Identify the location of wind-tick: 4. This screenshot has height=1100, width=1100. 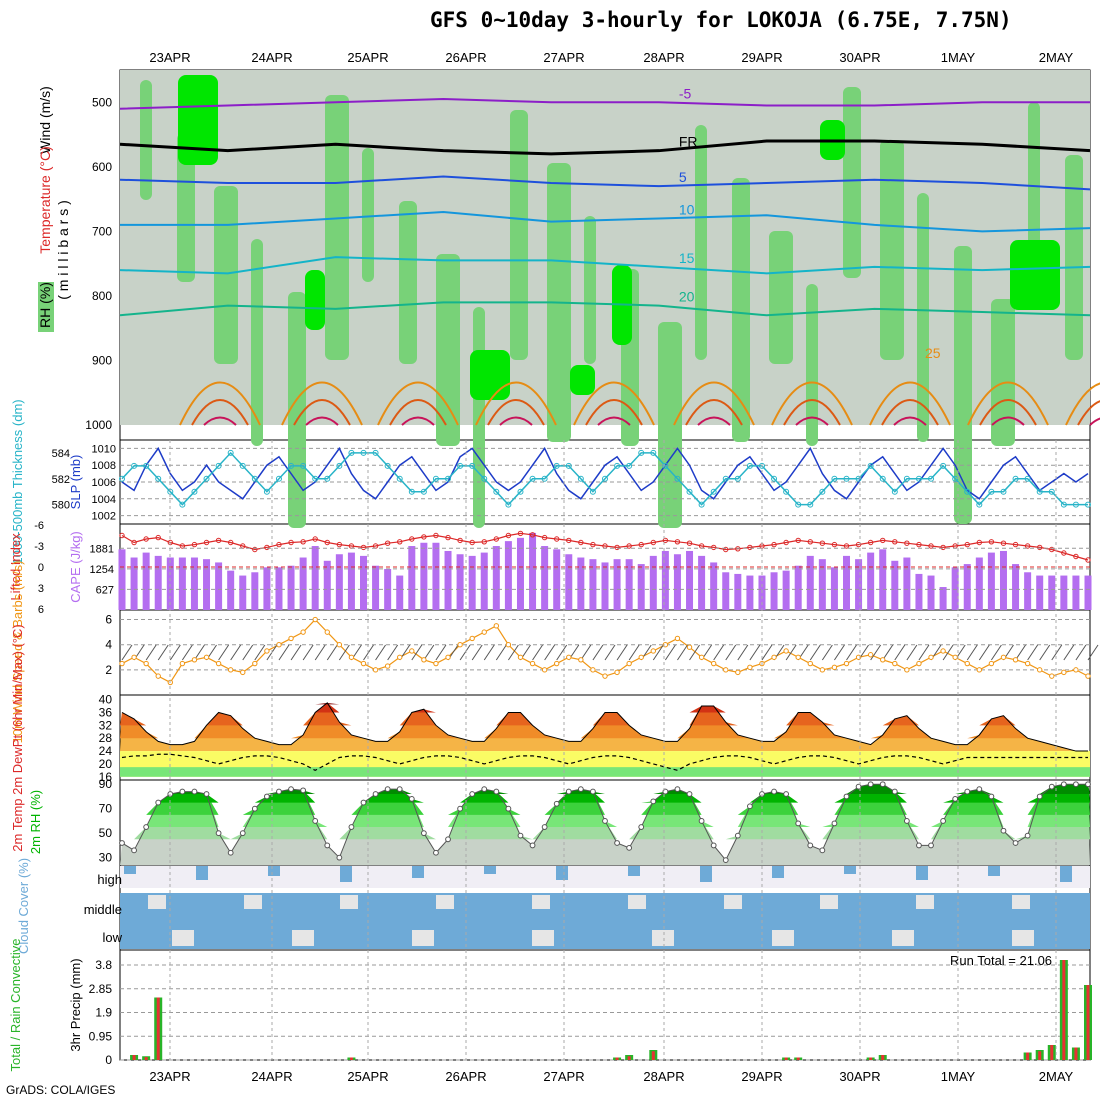
(108, 645).